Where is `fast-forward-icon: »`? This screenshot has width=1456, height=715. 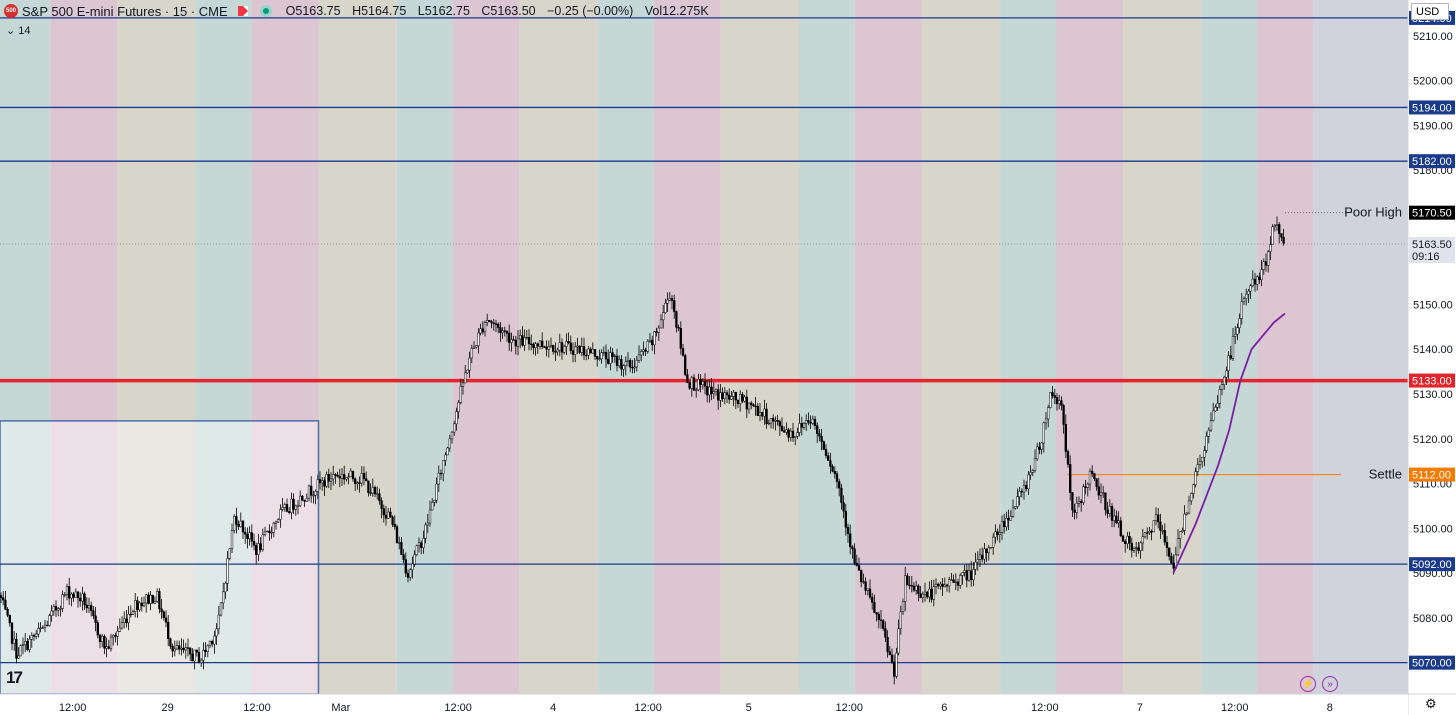
fast-forward-icon: » is located at coordinates (1330, 684).